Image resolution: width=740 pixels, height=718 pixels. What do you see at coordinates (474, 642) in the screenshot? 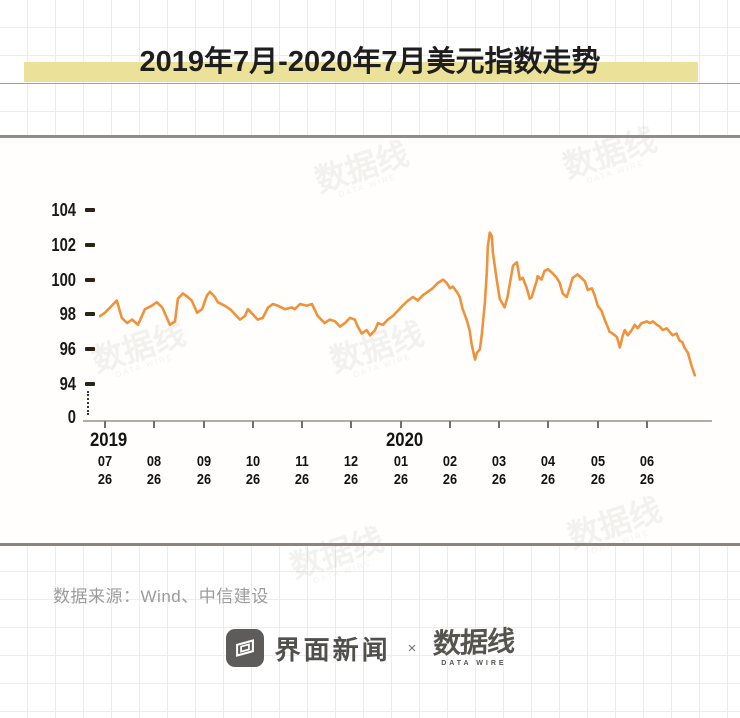
I see `datawire-logo-text: 数据线` at bounding box center [474, 642].